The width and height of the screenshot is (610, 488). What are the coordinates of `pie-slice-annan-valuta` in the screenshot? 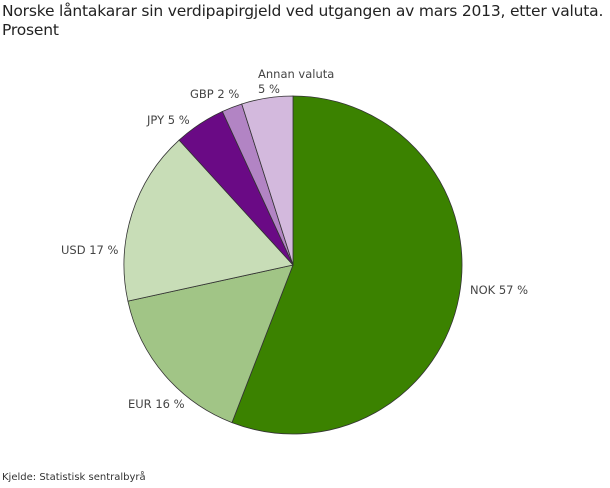 It's located at (267, 180).